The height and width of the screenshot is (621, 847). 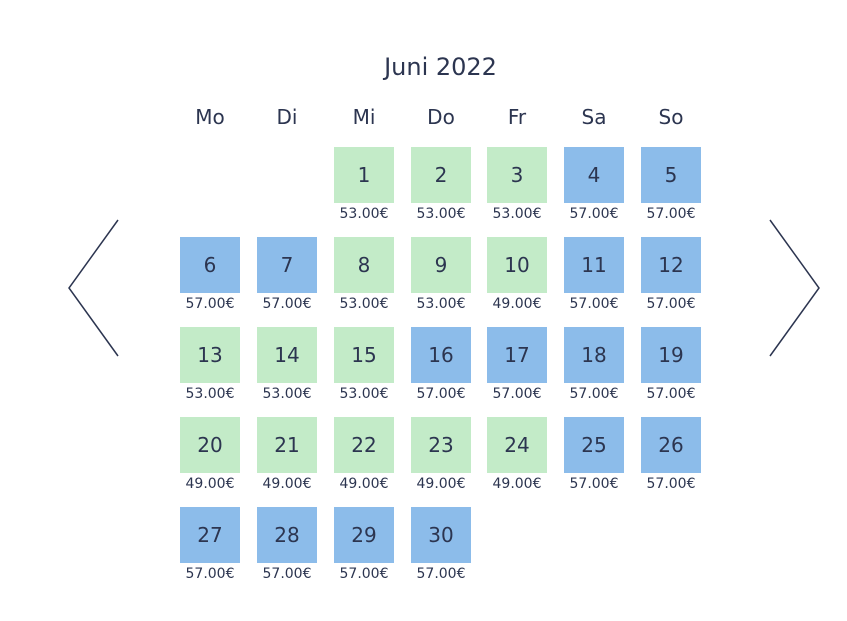 I want to click on weekday-label-do: Do, so click(x=441, y=117).